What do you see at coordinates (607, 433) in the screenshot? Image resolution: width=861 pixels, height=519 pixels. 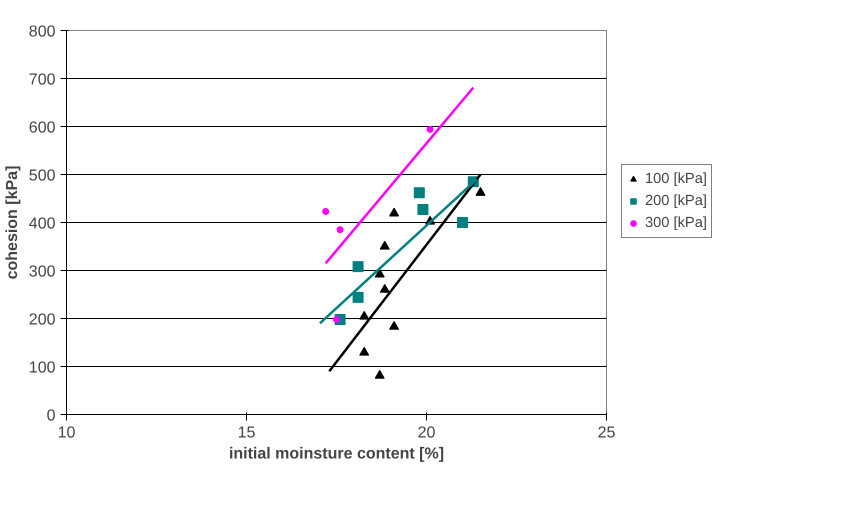 I see `x-tick-label: 25` at bounding box center [607, 433].